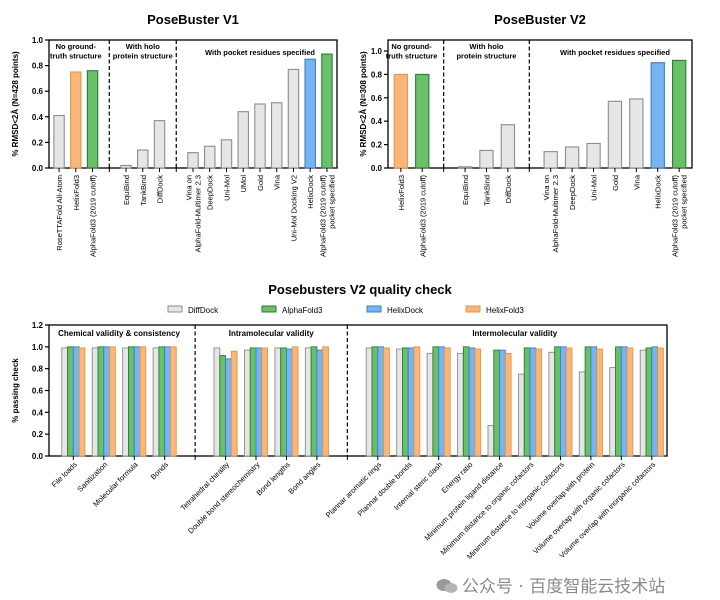  What do you see at coordinates (363, 104) in the screenshot?
I see `y-axis-label: % RMSD<2Å (N=308 points)` at bounding box center [363, 104].